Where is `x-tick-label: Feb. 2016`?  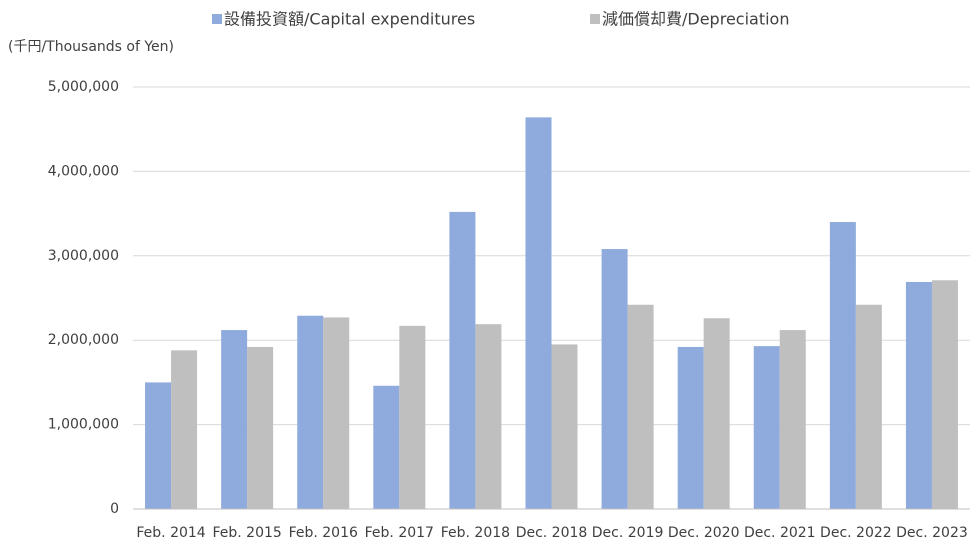 x-tick-label: Feb. 2016 is located at coordinates (323, 533).